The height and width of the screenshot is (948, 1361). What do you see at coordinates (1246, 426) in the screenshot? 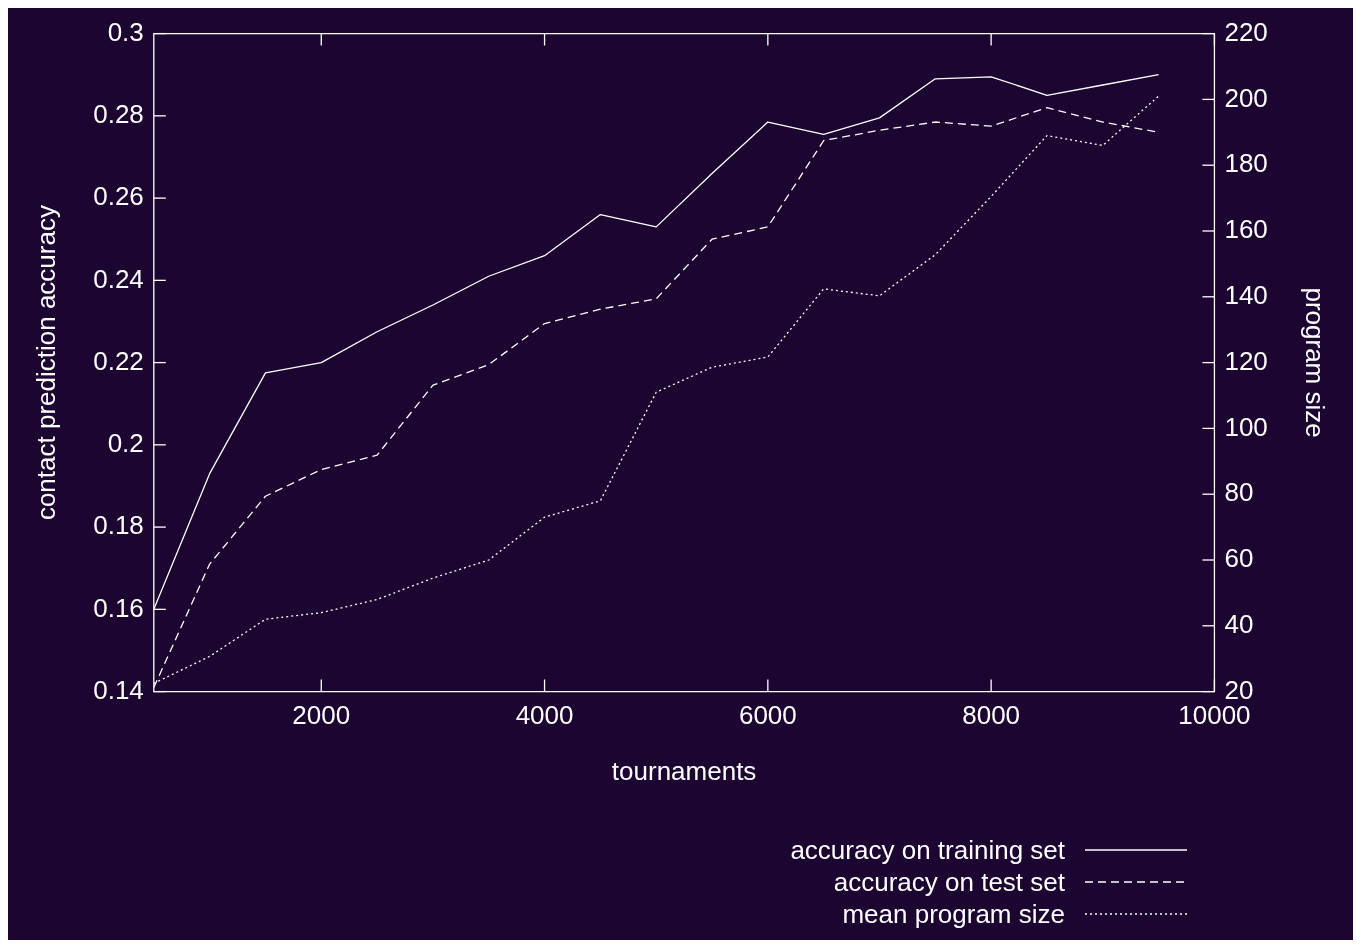
I see `y2-tick-label: 100` at bounding box center [1246, 426].